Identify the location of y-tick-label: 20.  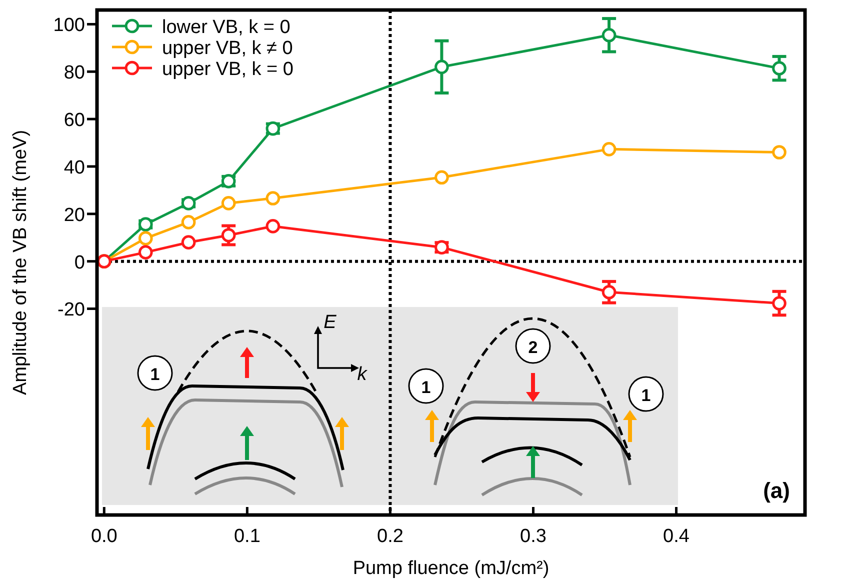
(74, 215).